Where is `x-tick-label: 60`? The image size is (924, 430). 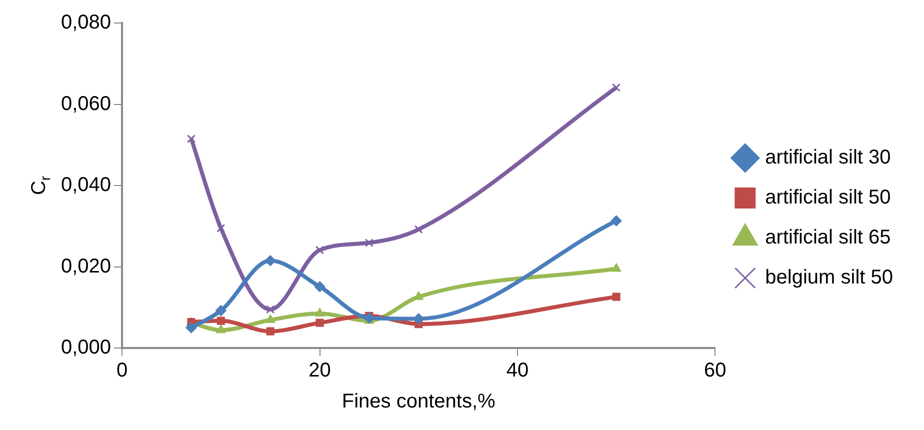
x-tick-label: 60 is located at coordinates (715, 371).